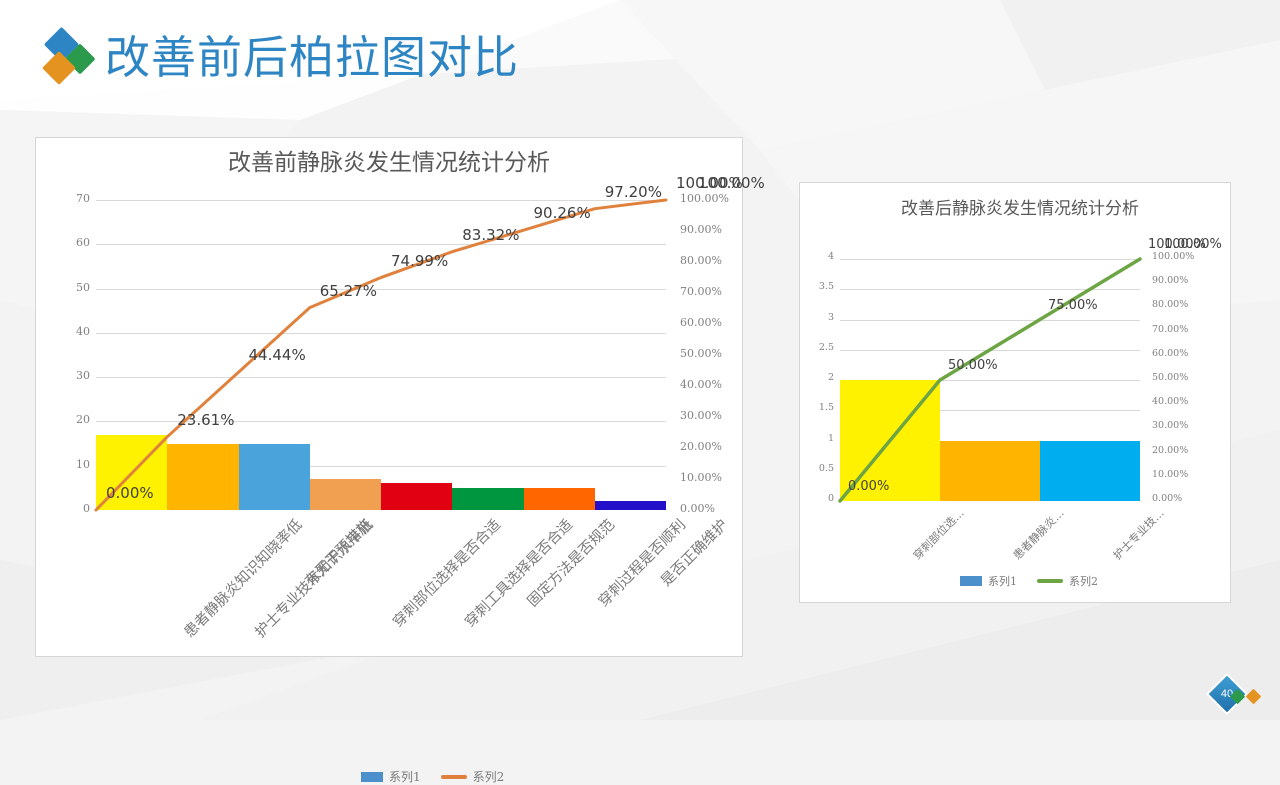 The image size is (1280, 785). Describe the element at coordinates (826, 347) in the screenshot. I see `y-axis-left-tick: 2.5` at that location.